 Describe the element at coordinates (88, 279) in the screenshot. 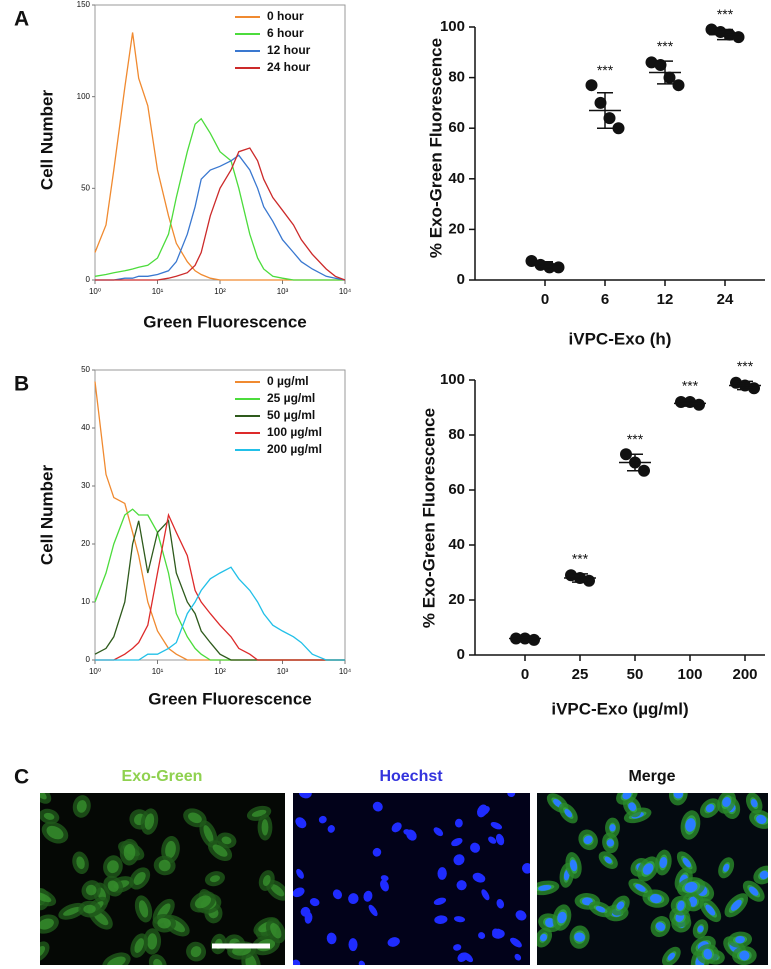

I see `y-tick-label: 0` at that location.